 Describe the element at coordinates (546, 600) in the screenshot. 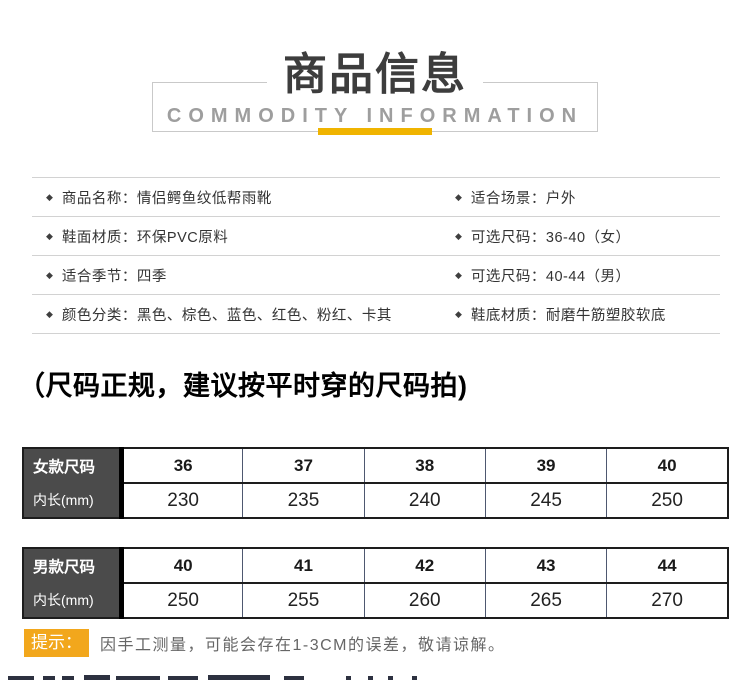

I see `length-cell: 265` at that location.